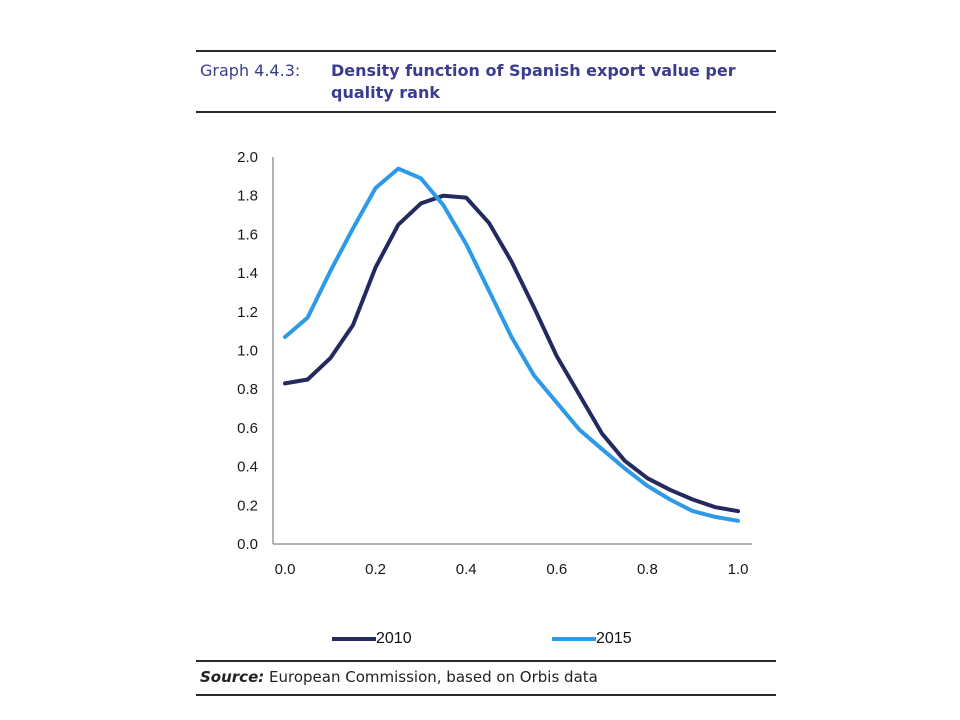 Image resolution: width=960 pixels, height=720 pixels. What do you see at coordinates (375, 569) in the screenshot?
I see `x-tick-label: 0.2` at bounding box center [375, 569].